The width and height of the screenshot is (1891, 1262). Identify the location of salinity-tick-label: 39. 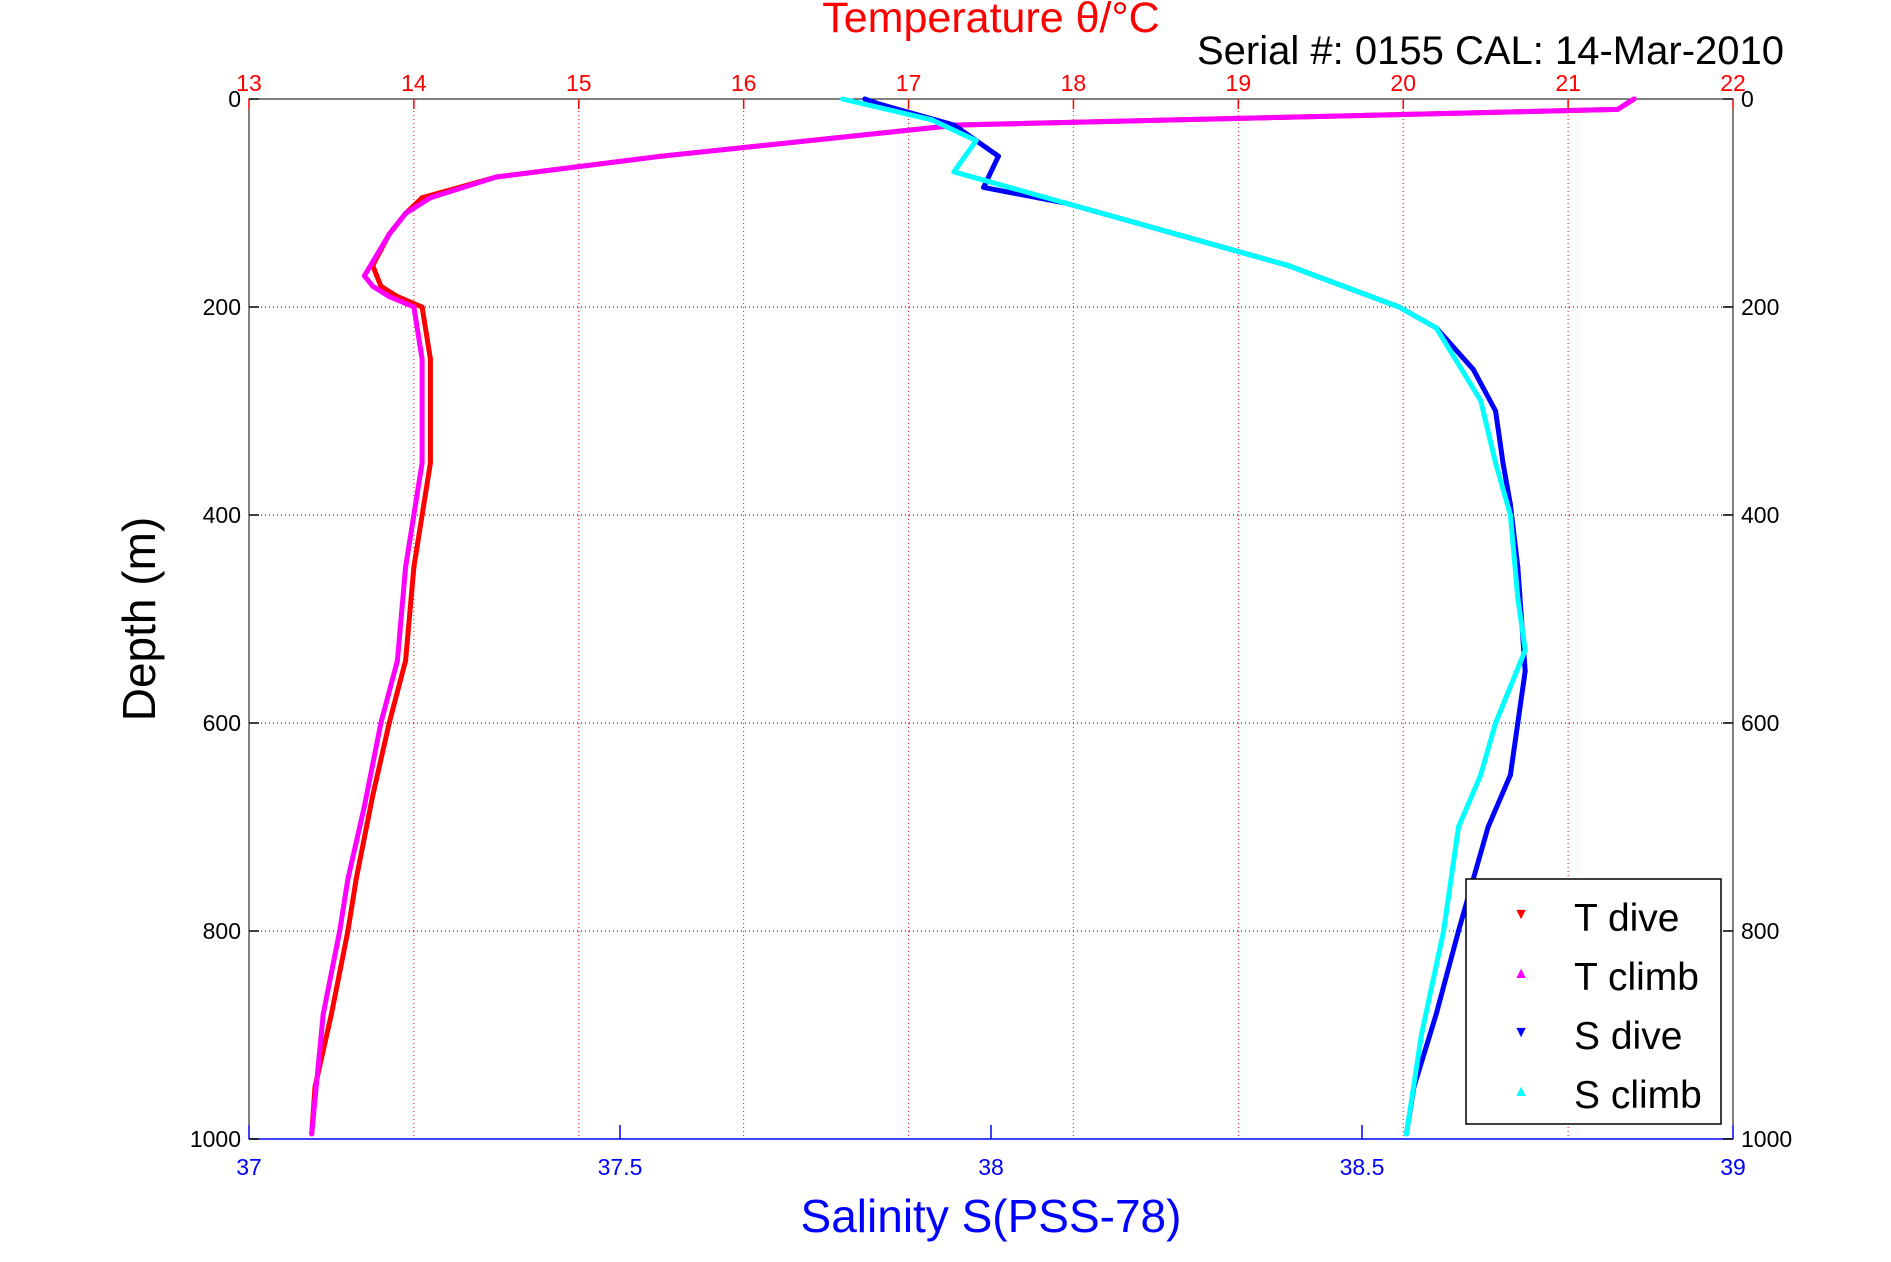
(1733, 1167).